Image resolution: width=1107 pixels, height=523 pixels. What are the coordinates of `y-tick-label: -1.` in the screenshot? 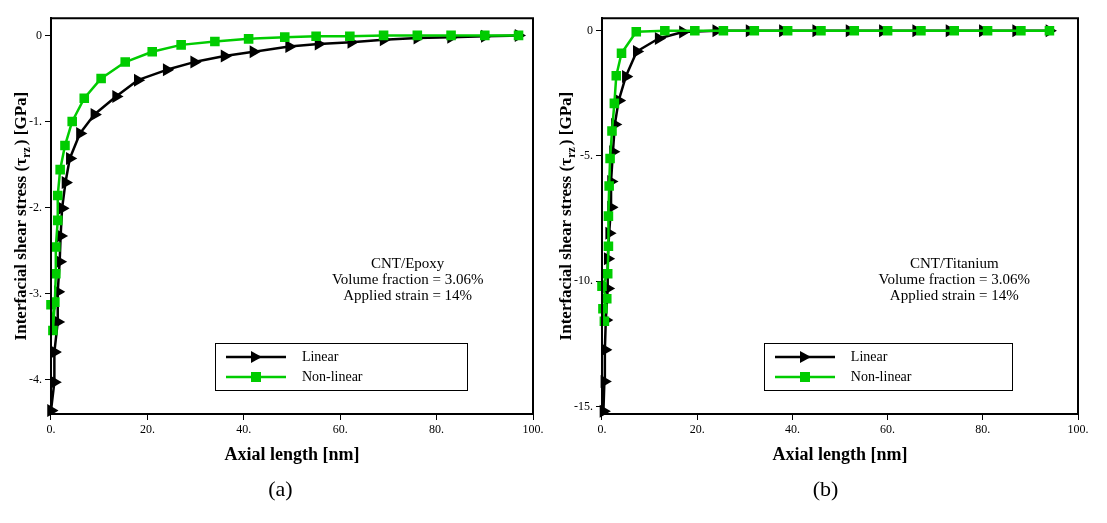 It's located at (35, 120).